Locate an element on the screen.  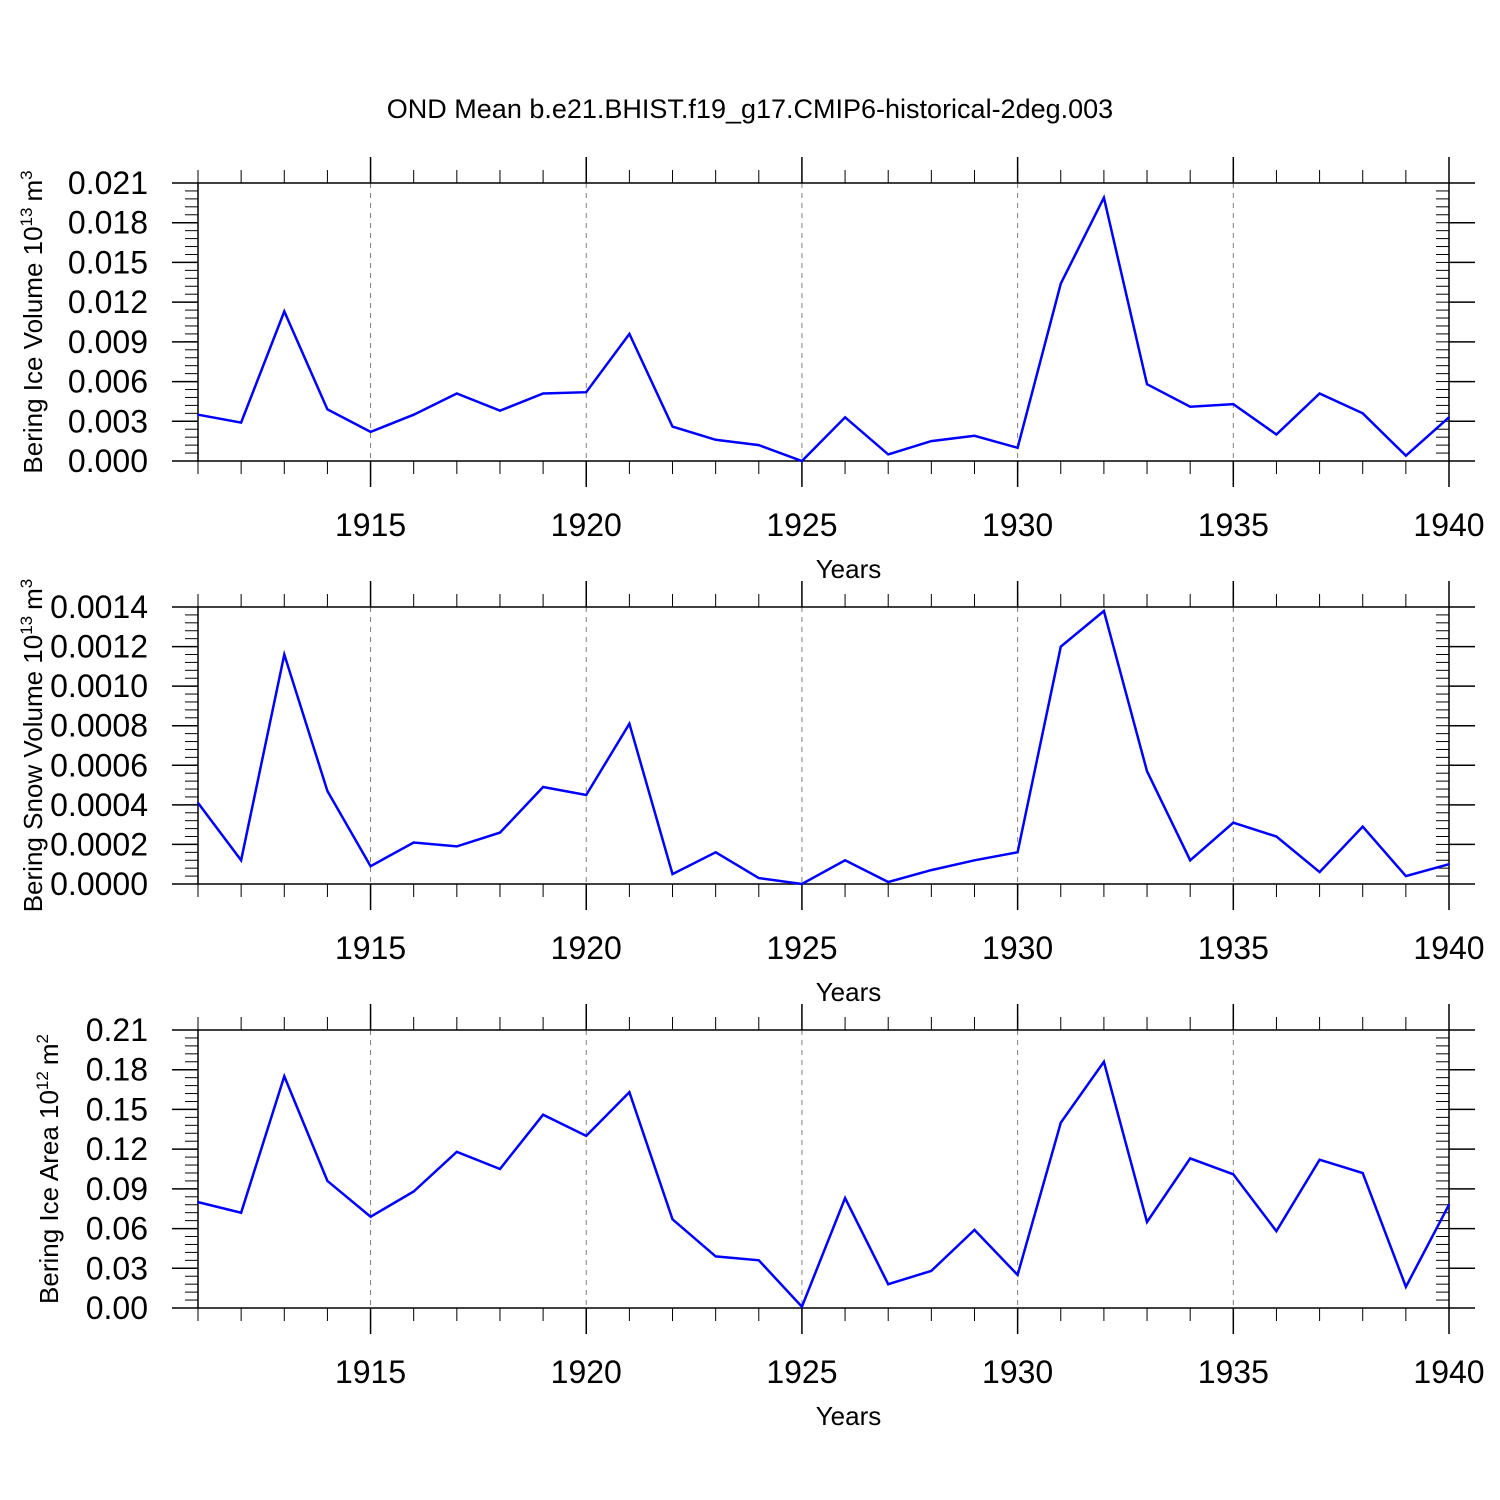
y-tick-label: 0.0002 is located at coordinates (99, 844).